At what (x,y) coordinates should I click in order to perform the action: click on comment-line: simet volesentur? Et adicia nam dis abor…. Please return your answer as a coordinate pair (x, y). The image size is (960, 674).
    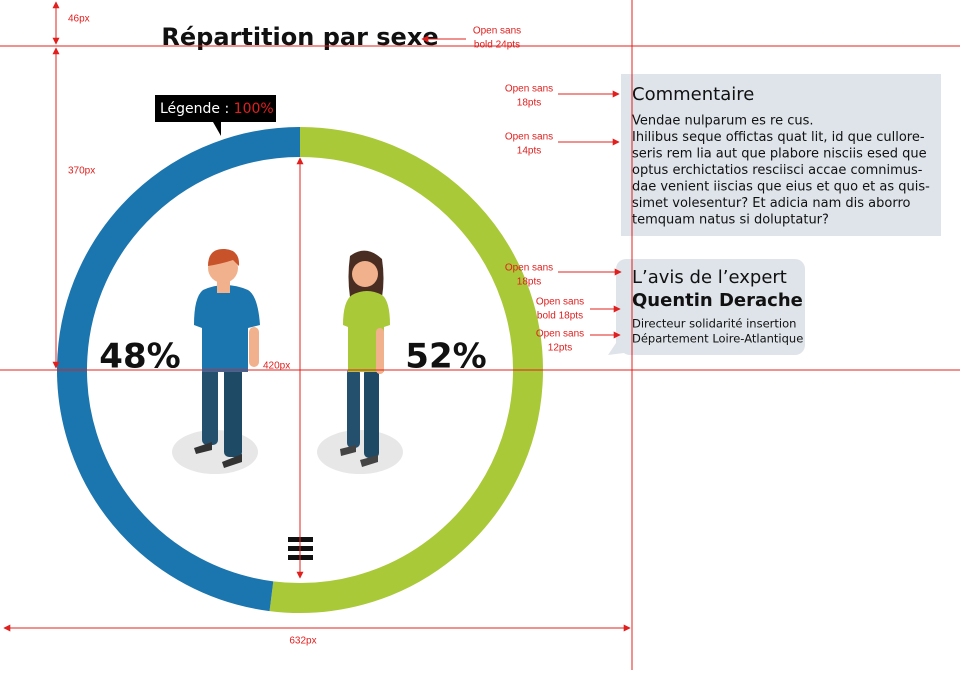
    Looking at the image, I should click on (771, 203).